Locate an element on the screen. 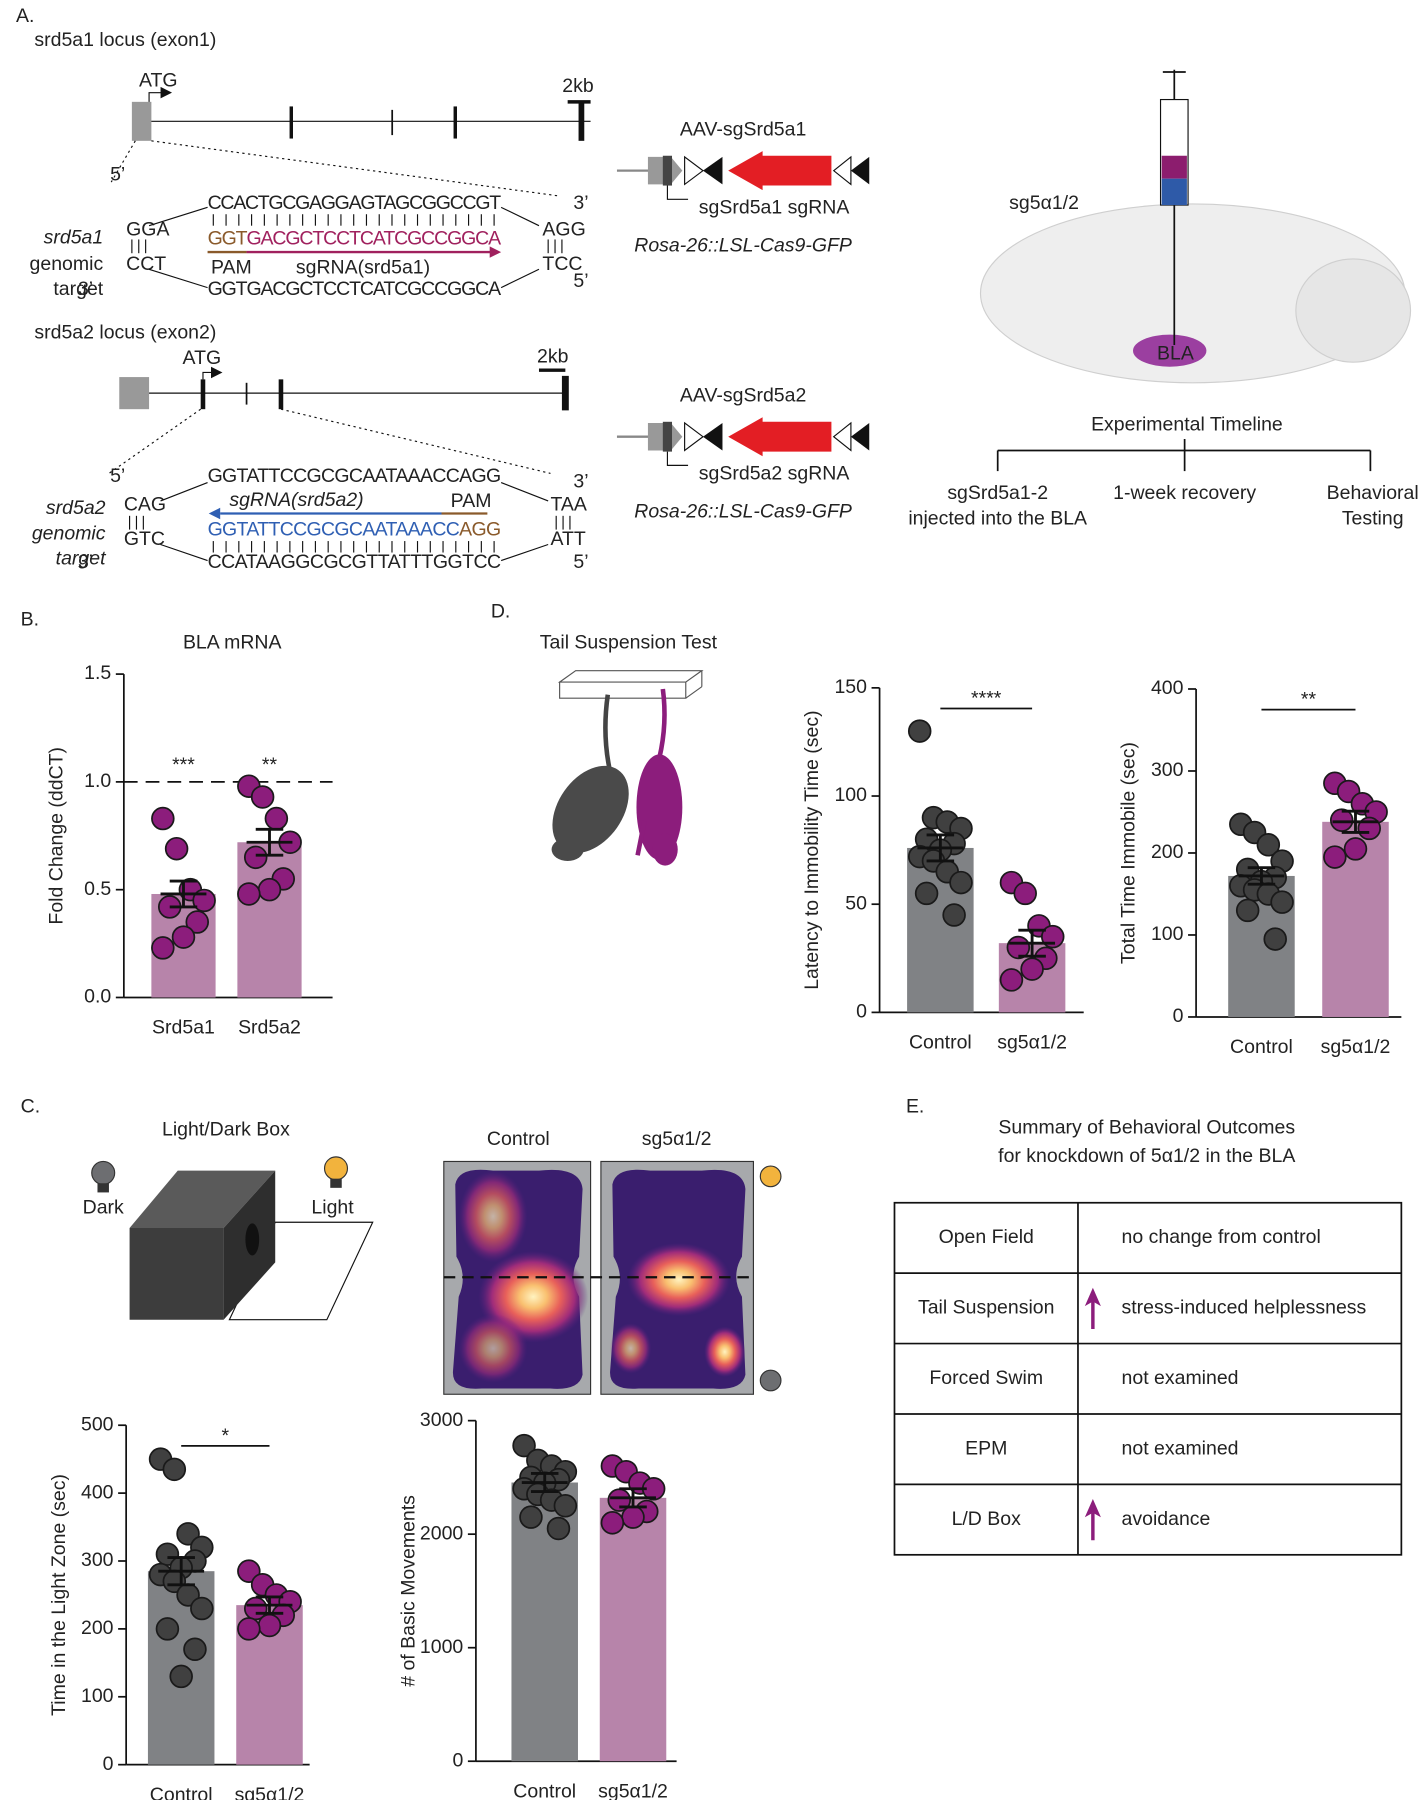 This screenshot has height=1800, width=1422. table-cell: stress-induced helplessness is located at coordinates (1244, 1308).